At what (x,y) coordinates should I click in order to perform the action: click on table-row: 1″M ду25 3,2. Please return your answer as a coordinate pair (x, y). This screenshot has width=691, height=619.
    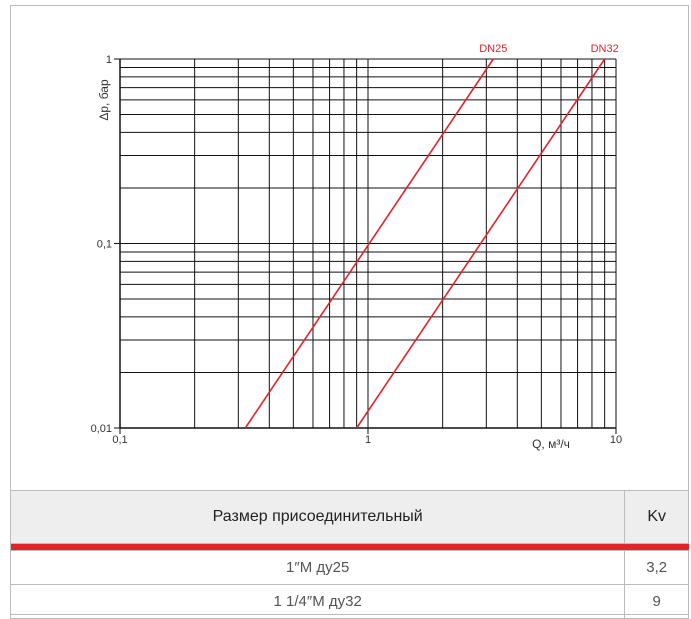
    Looking at the image, I should click on (349, 567).